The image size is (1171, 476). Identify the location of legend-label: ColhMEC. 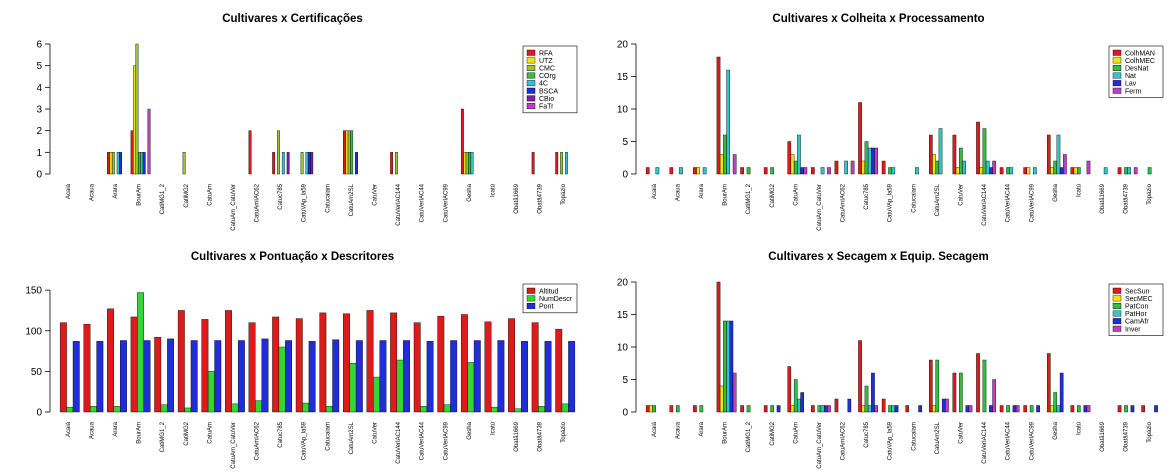
(1140, 61).